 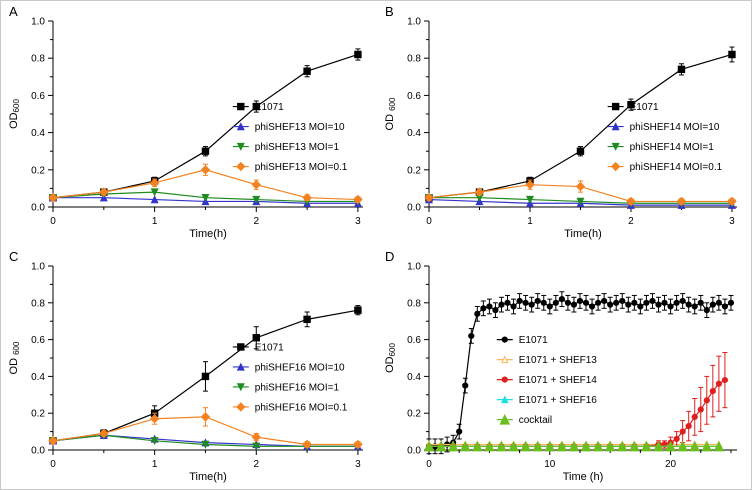 What do you see at coordinates (390, 256) in the screenshot?
I see `panel-d-label: D` at bounding box center [390, 256].